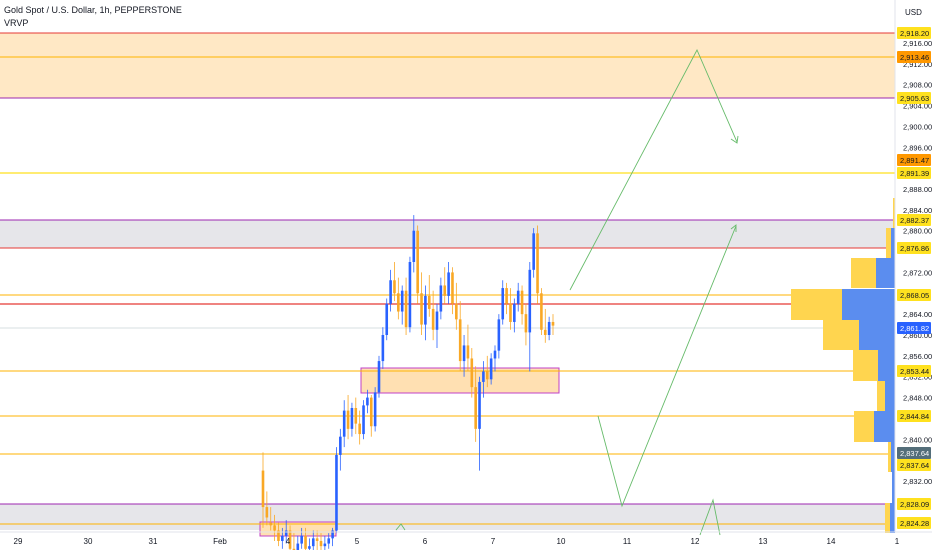 This screenshot has height=550, width=932. I want to click on price-label-text: 2,844.84, so click(914, 416).